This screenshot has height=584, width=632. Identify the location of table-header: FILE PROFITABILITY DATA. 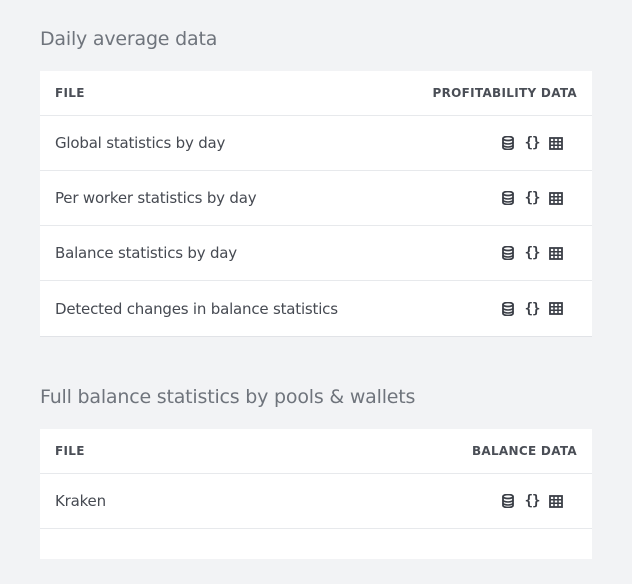
(316, 93).